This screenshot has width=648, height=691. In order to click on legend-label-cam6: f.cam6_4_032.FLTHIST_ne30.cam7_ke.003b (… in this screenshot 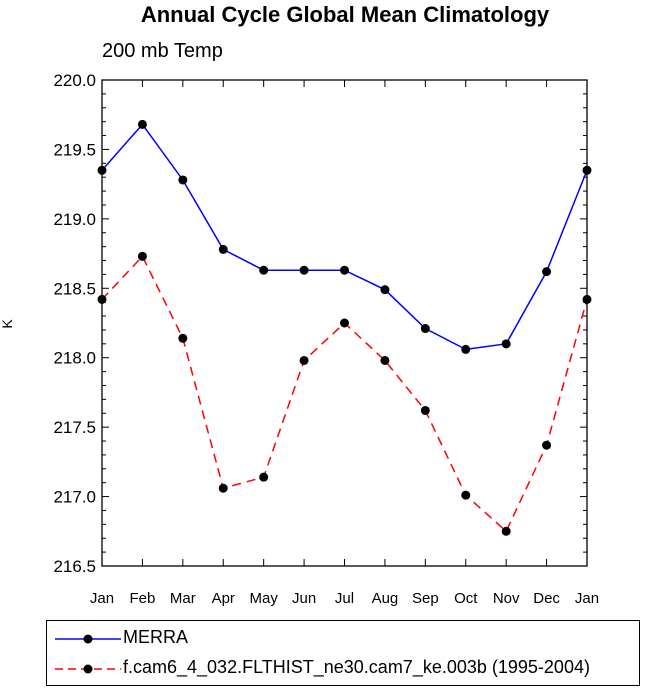, I will do `click(356, 667)`.